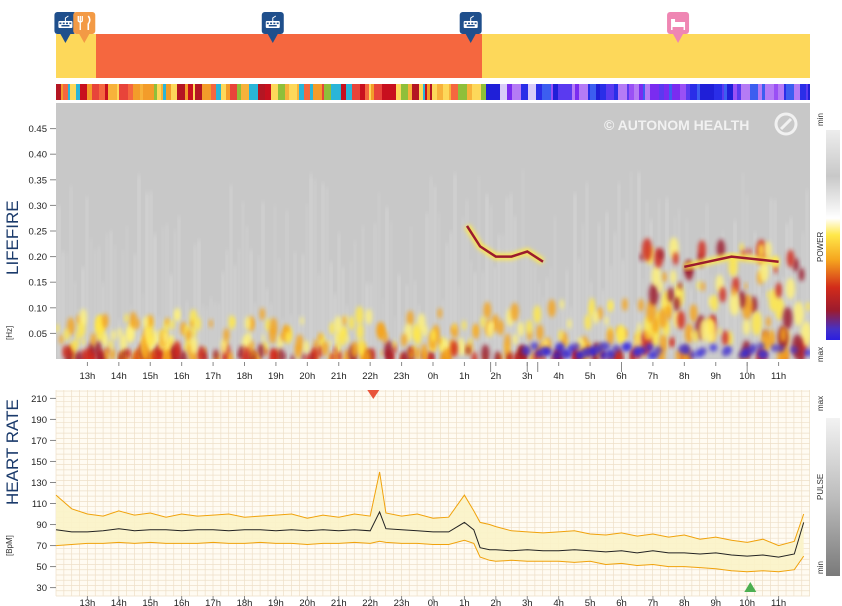 The height and width of the screenshot is (606, 842). What do you see at coordinates (9, 545) in the screenshot?
I see `hr-unit: [BpM]` at bounding box center [9, 545].